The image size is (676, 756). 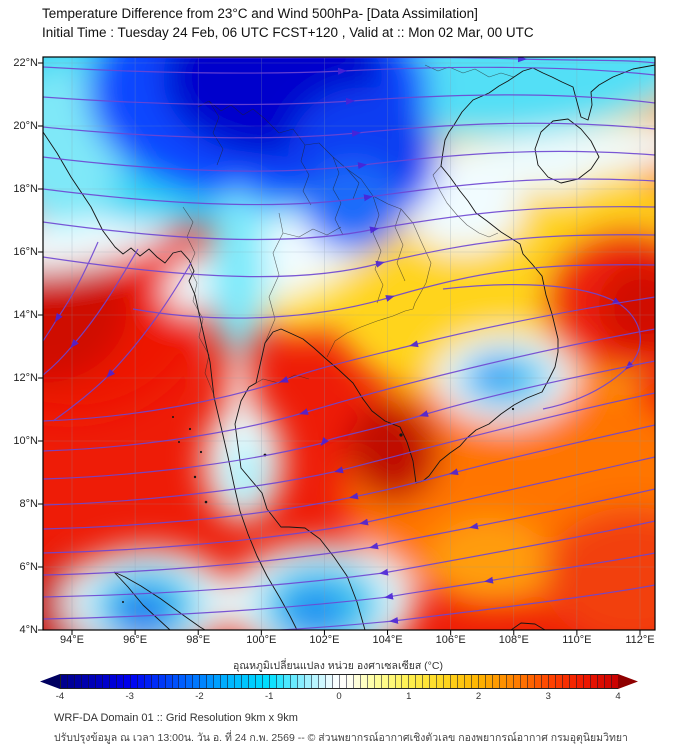 What do you see at coordinates (618, 696) in the screenshot?
I see `colorbar-tick-label: 4` at bounding box center [618, 696].